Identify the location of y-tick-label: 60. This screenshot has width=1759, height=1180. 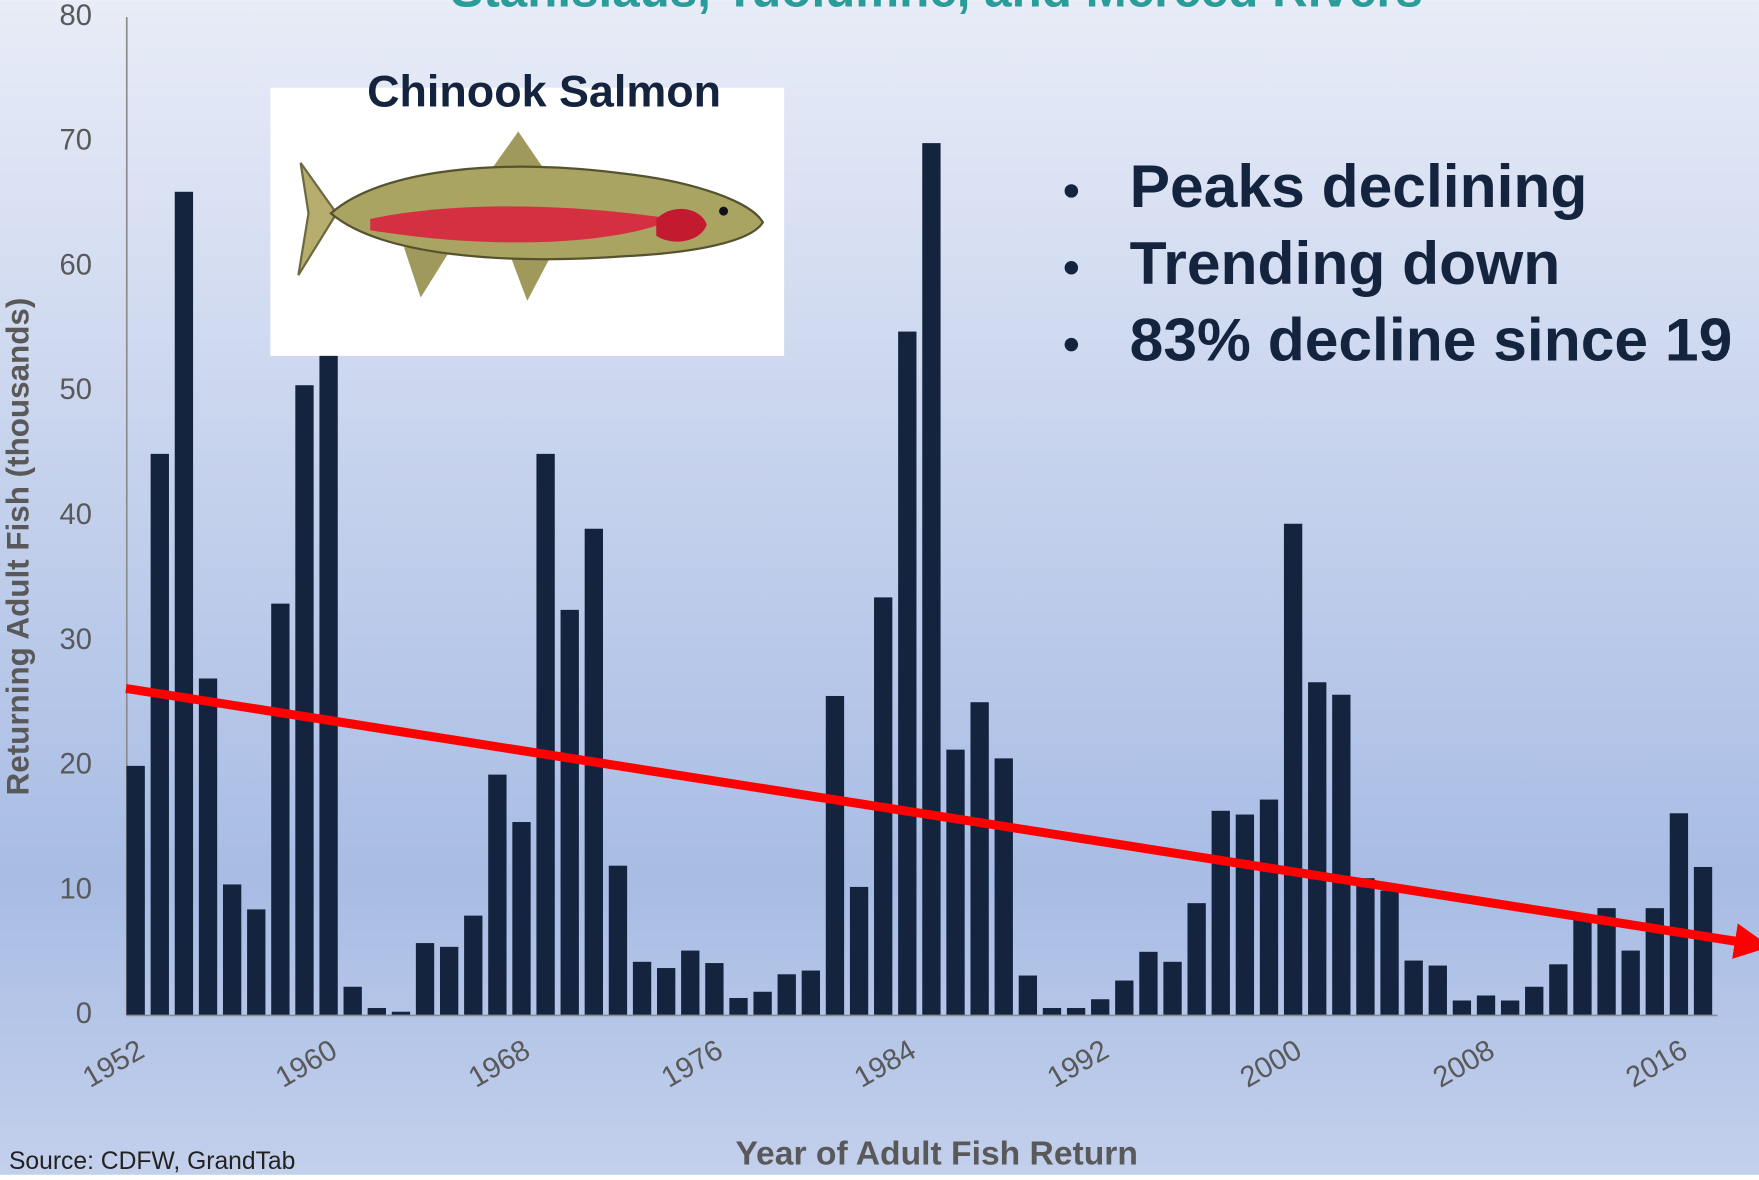
(76, 265).